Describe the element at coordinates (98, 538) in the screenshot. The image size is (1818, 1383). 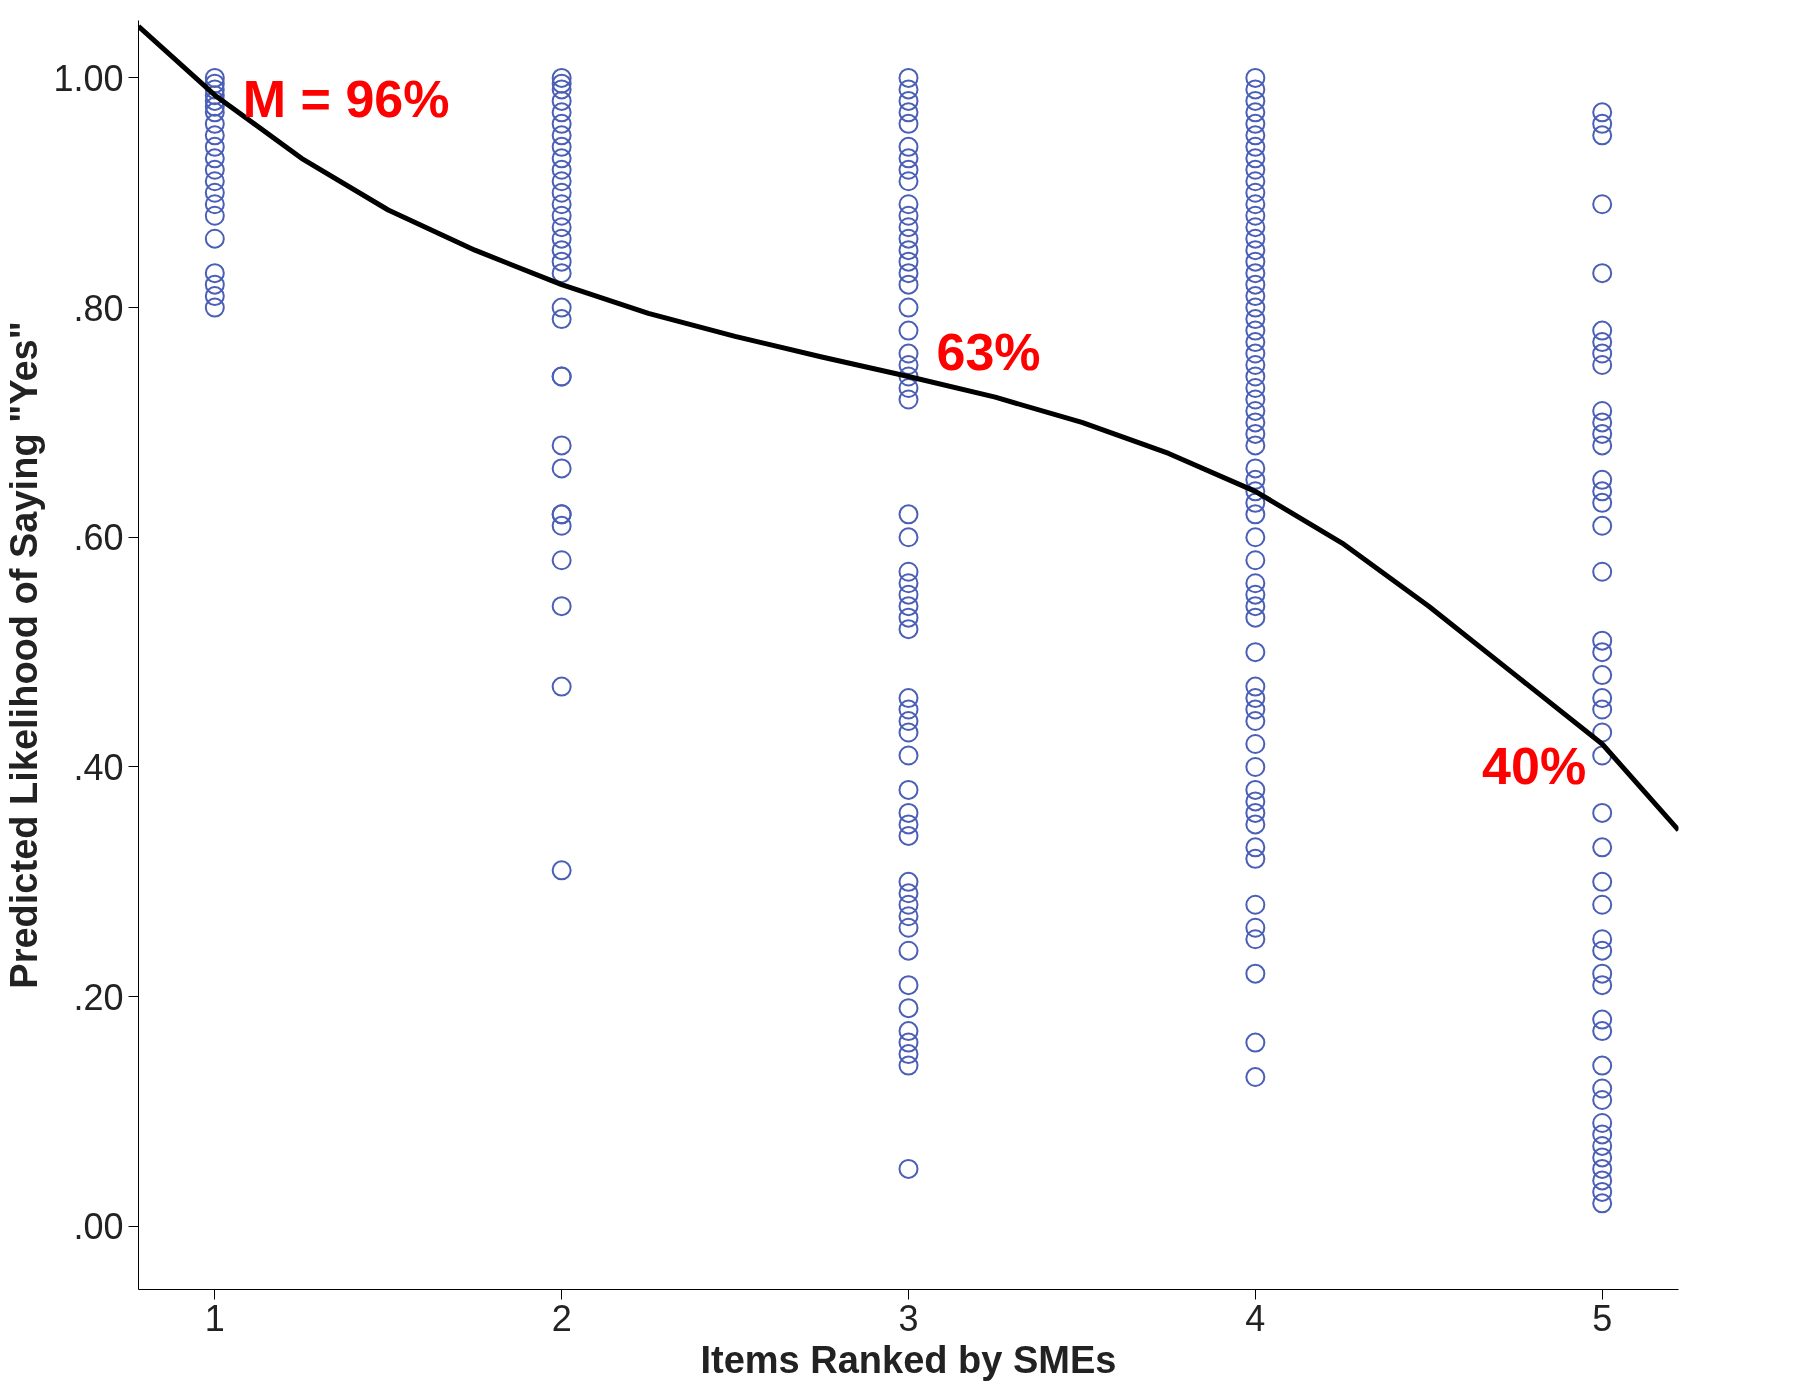
I see `y-tick-label: .60` at that location.